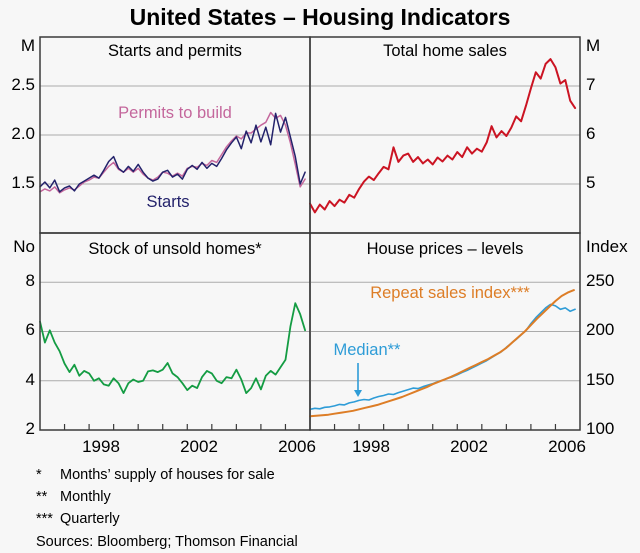  What do you see at coordinates (175, 113) in the screenshot?
I see `series-label-permits: Permits to build` at bounding box center [175, 113].